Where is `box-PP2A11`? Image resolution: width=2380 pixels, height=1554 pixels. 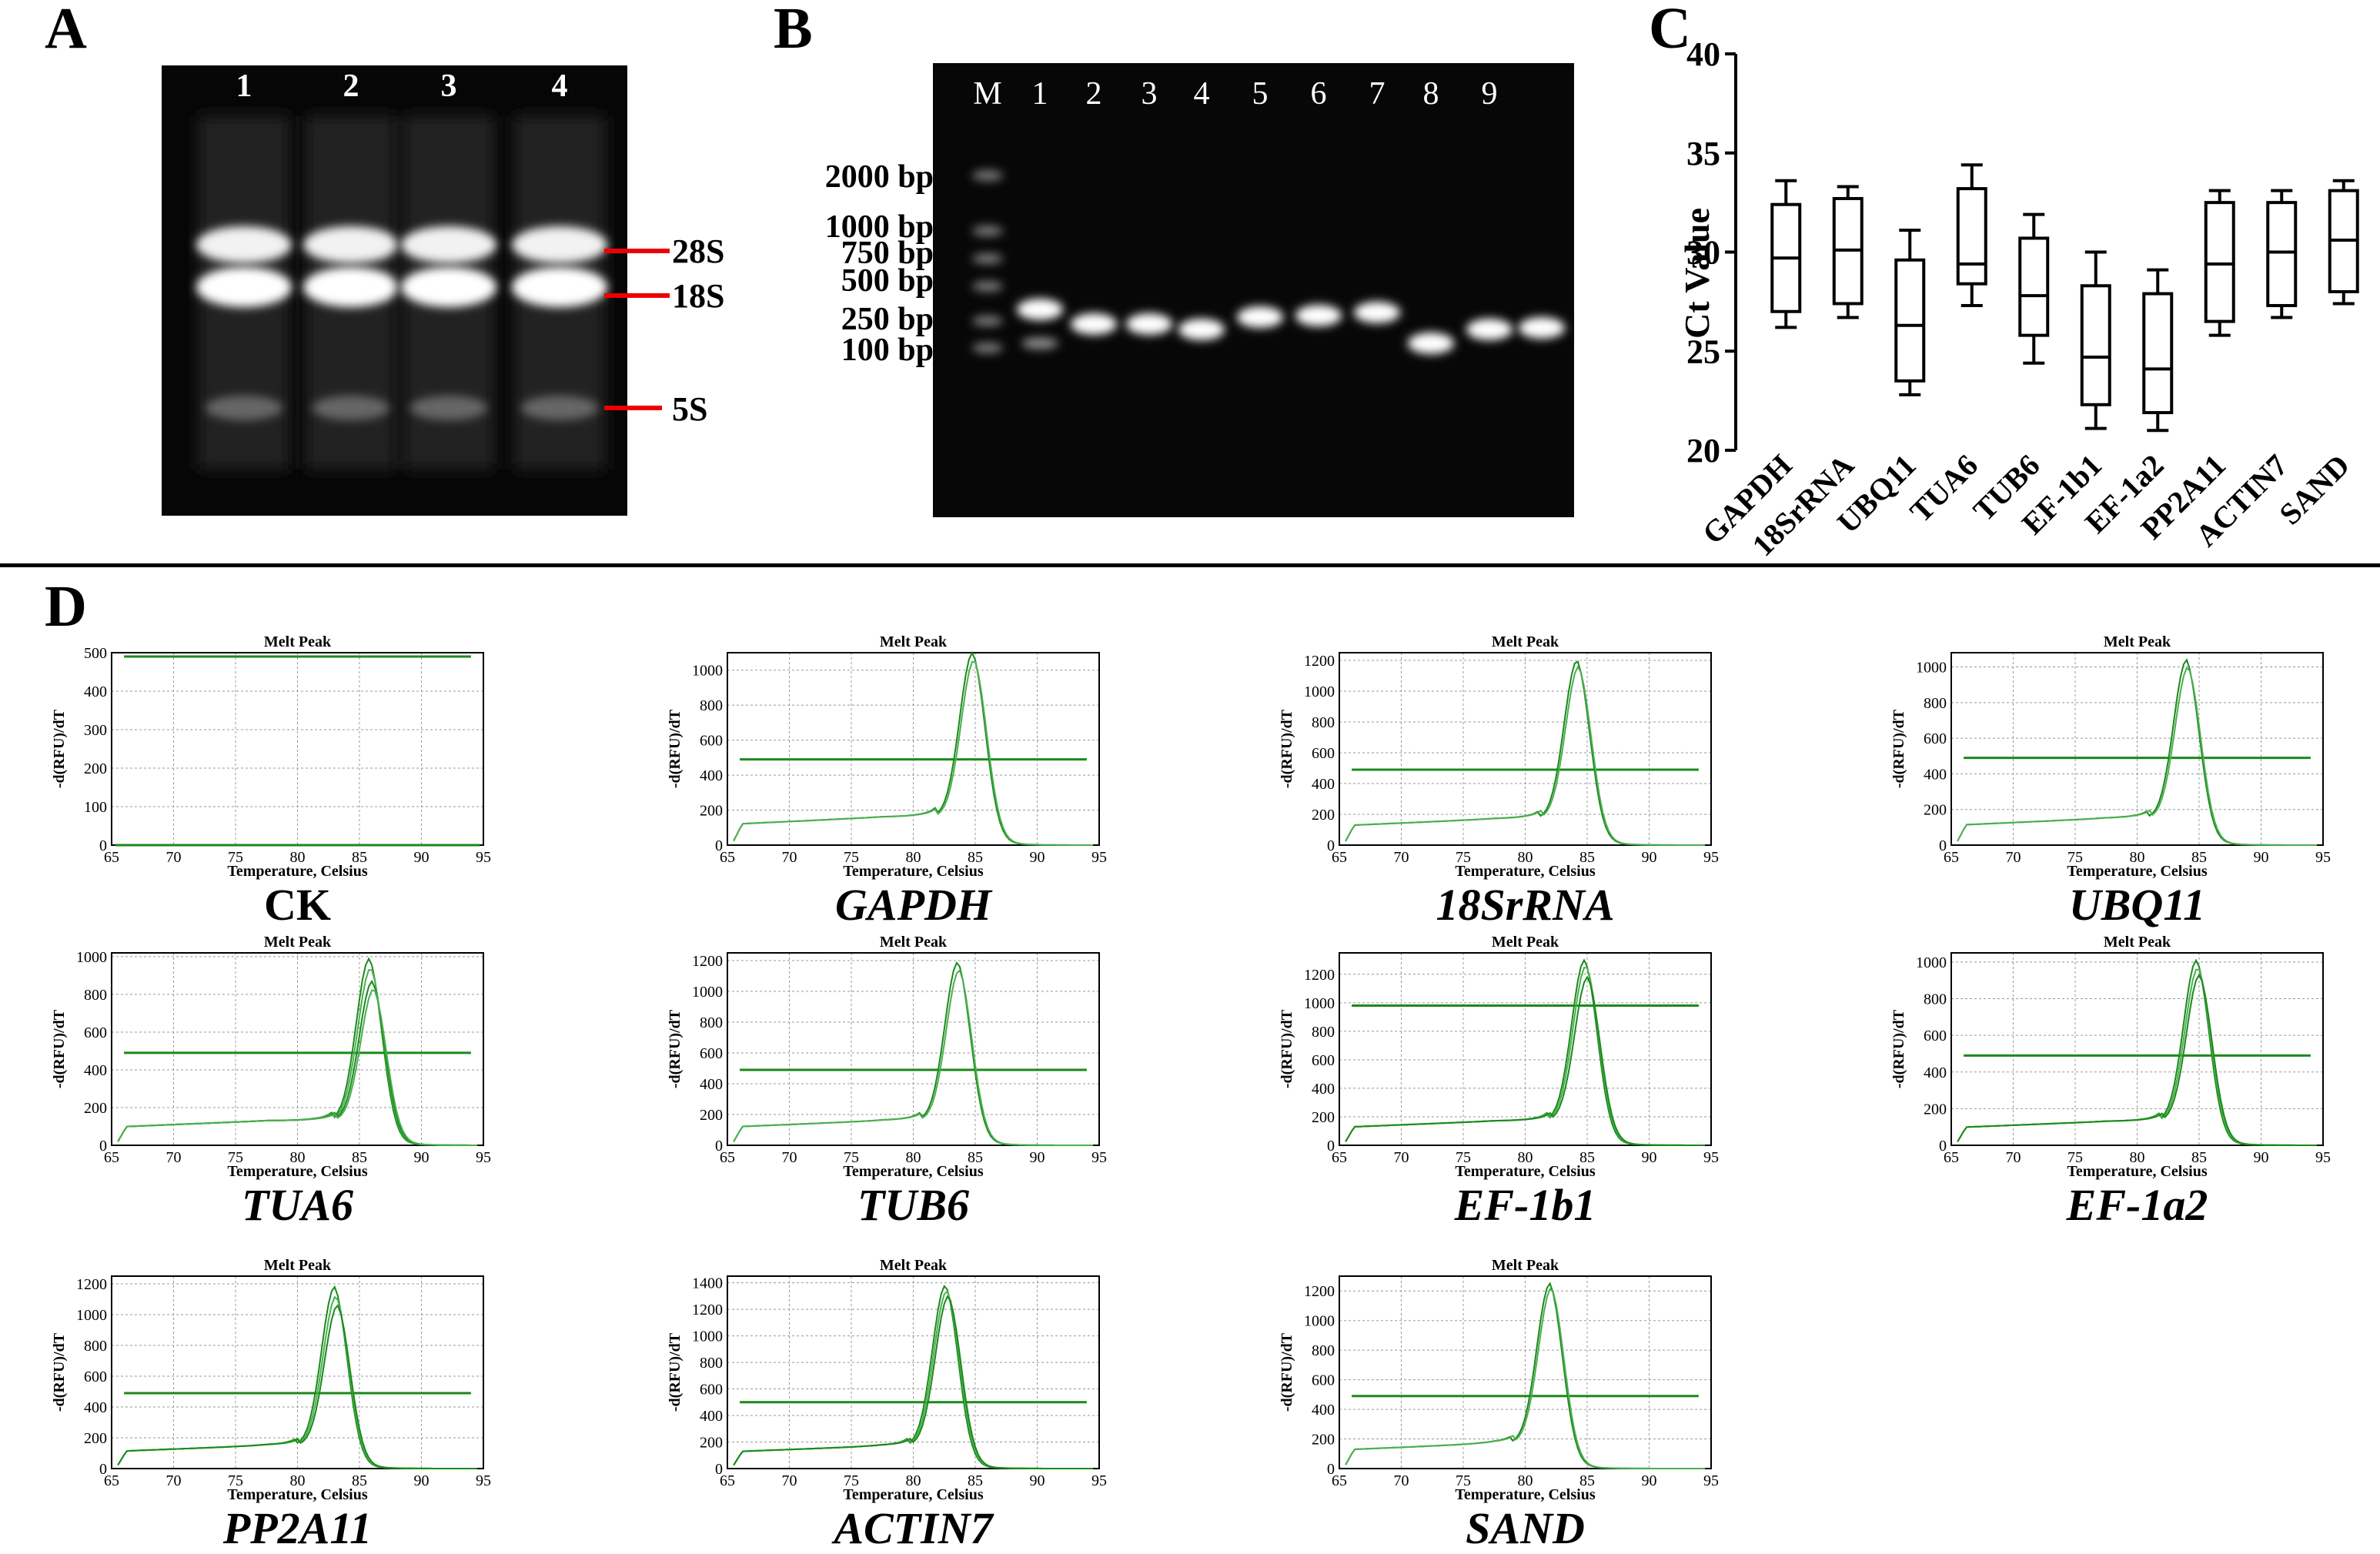
box-PP2A11 is located at coordinates (2220, 263).